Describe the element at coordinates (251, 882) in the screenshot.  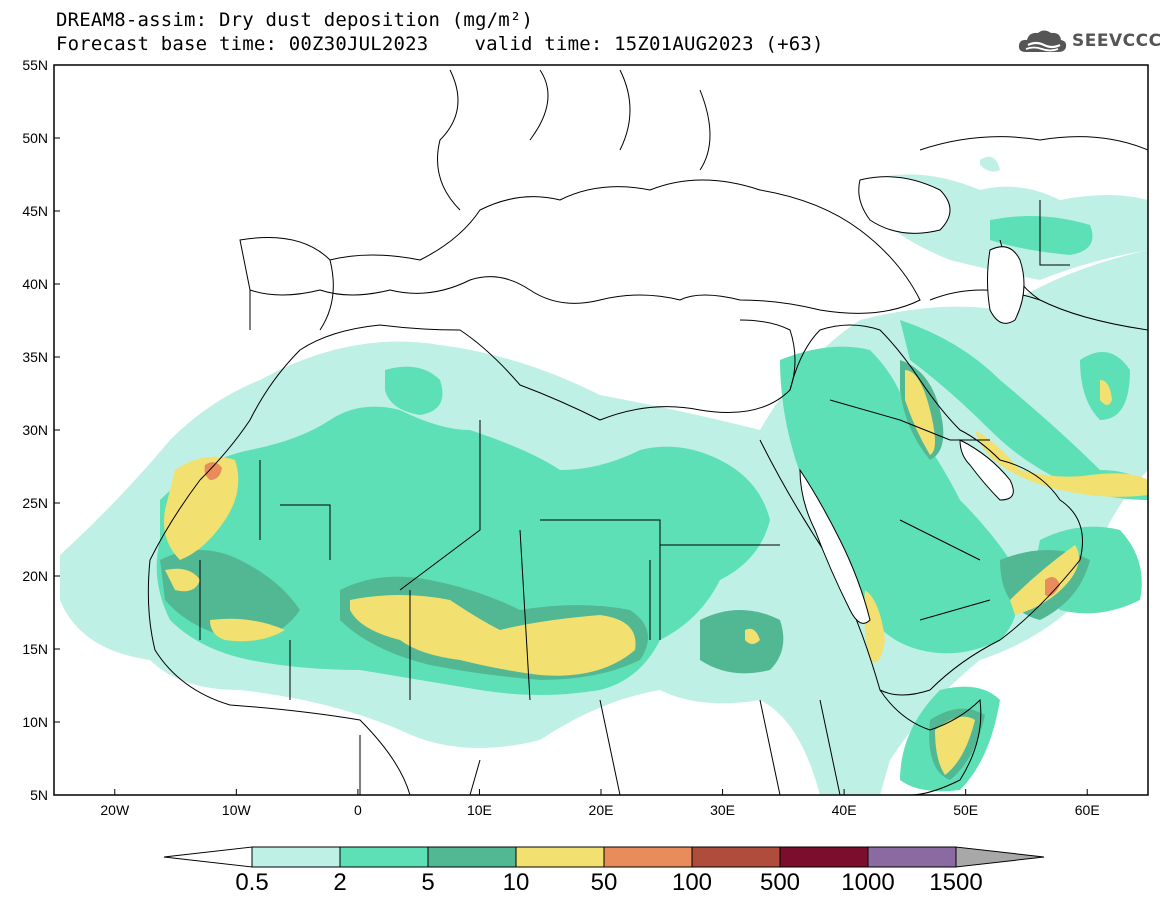
I see `colorbar-label: 0.5` at that location.